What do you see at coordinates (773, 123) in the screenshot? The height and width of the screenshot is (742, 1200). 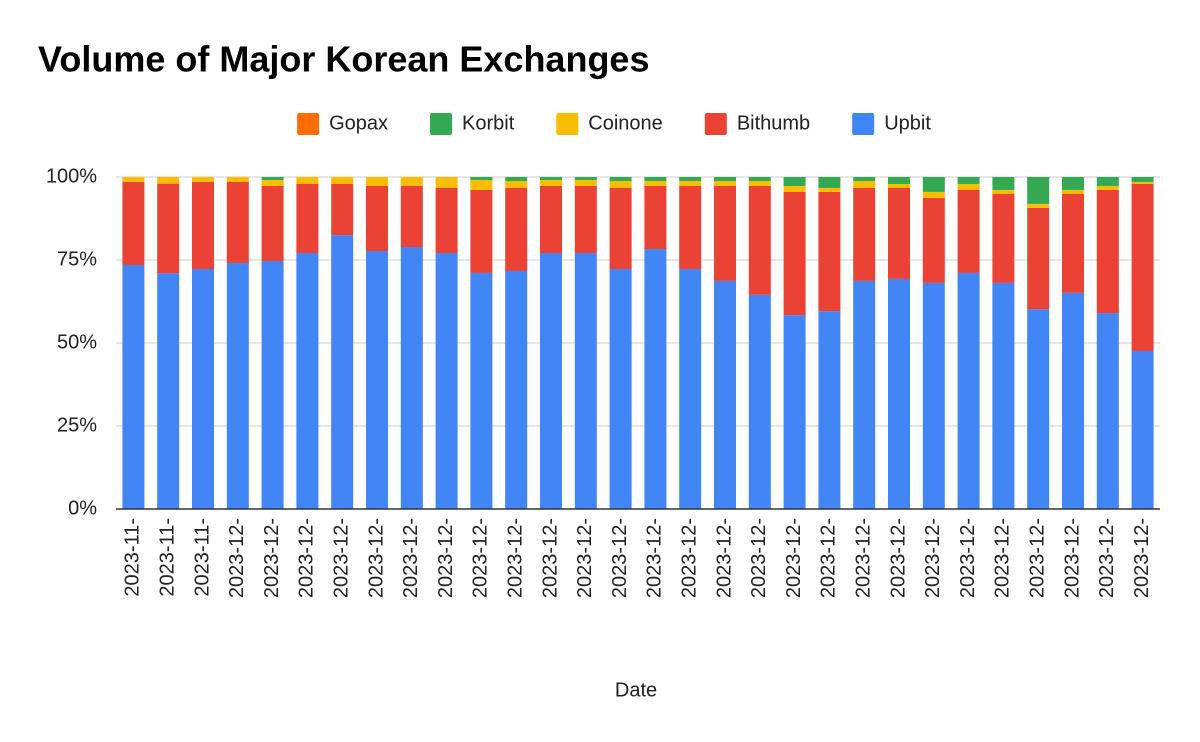 I see `legend-label: Bithumb` at bounding box center [773, 123].